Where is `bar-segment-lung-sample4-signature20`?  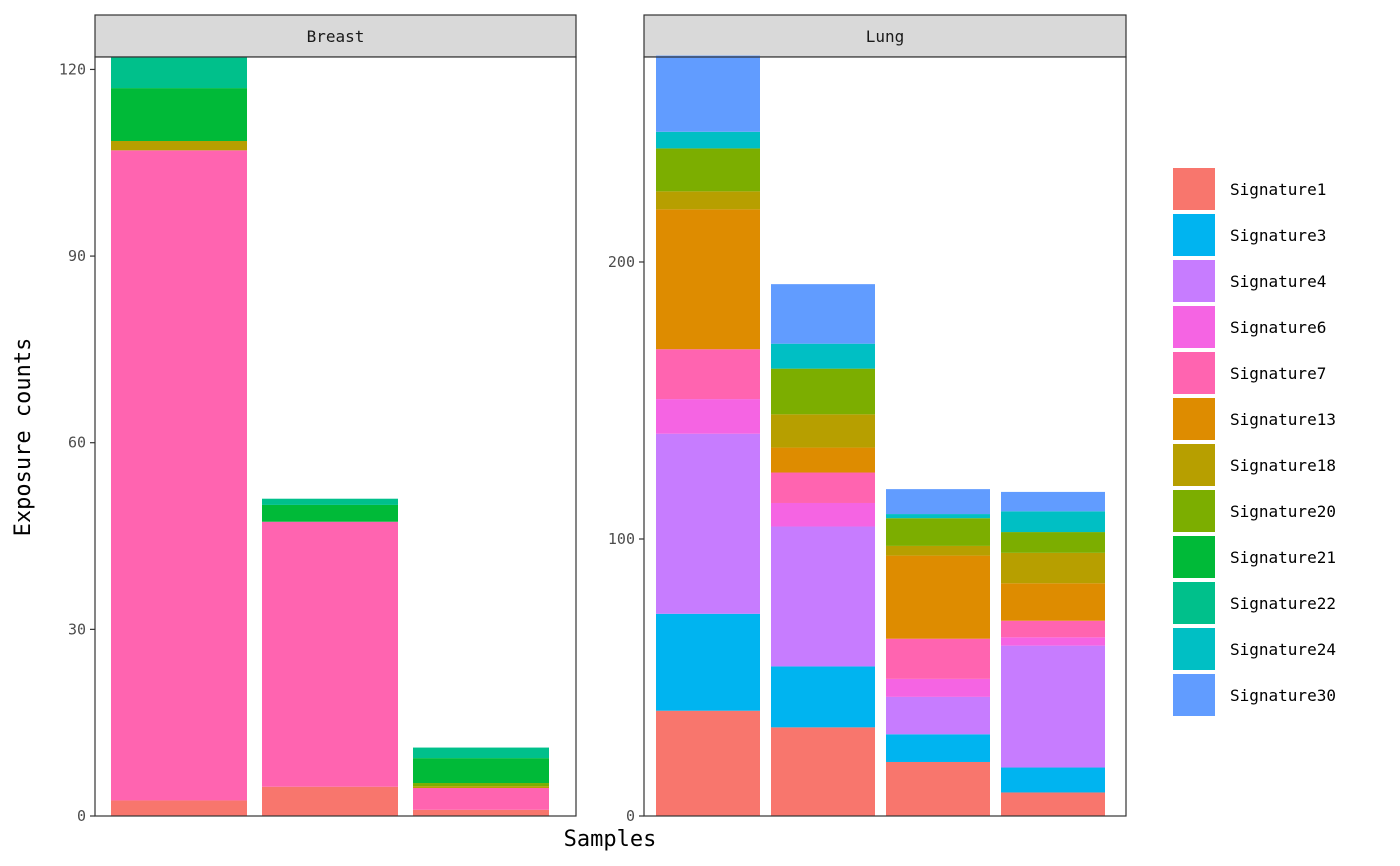 bar-segment-lung-sample4-signature20 is located at coordinates (1053, 542).